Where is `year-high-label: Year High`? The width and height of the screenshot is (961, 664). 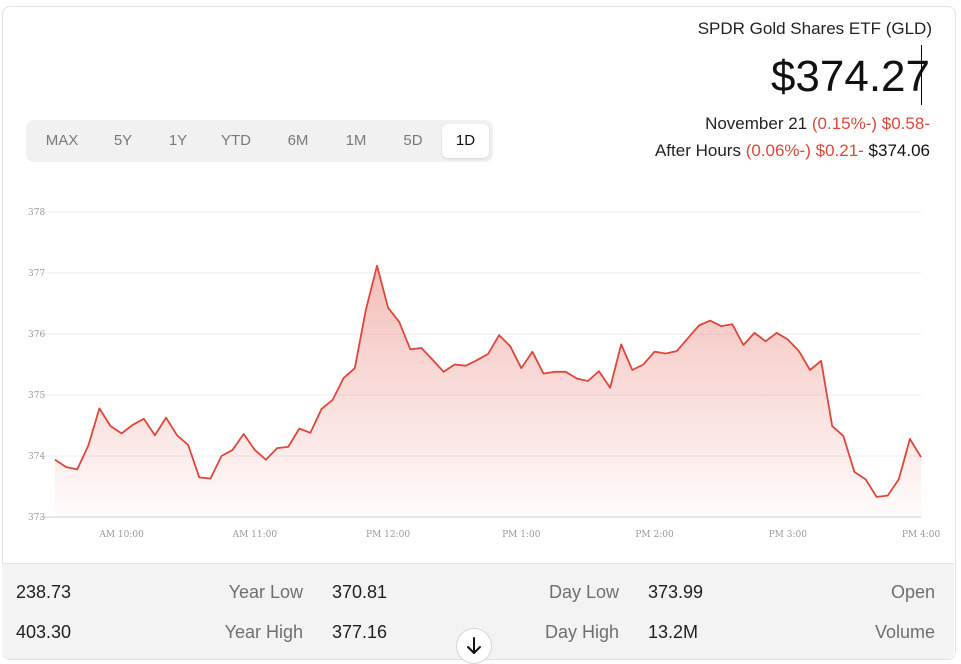
year-high-label: Year High is located at coordinates (263, 632).